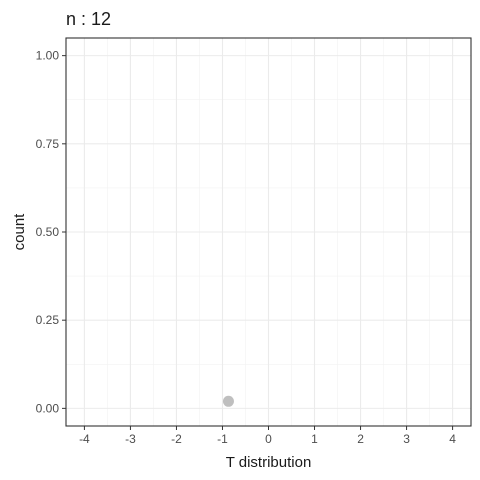 Image resolution: width=480 pixels, height=480 pixels. I want to click on y-tick-label: 0.75, so click(48, 144).